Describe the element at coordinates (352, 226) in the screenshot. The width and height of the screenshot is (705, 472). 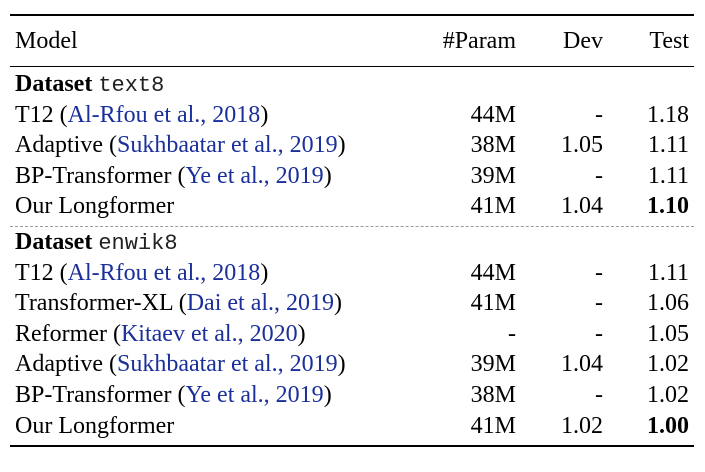
I see `section-divider` at that location.